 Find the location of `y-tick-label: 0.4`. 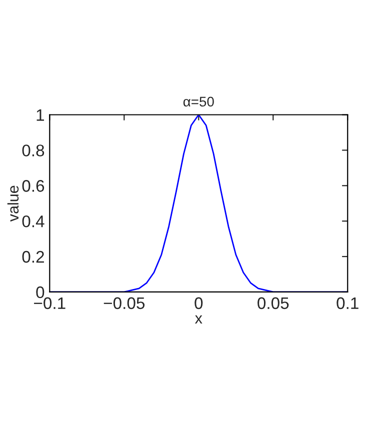

y-tick-label: 0.4 is located at coordinates (33, 221).